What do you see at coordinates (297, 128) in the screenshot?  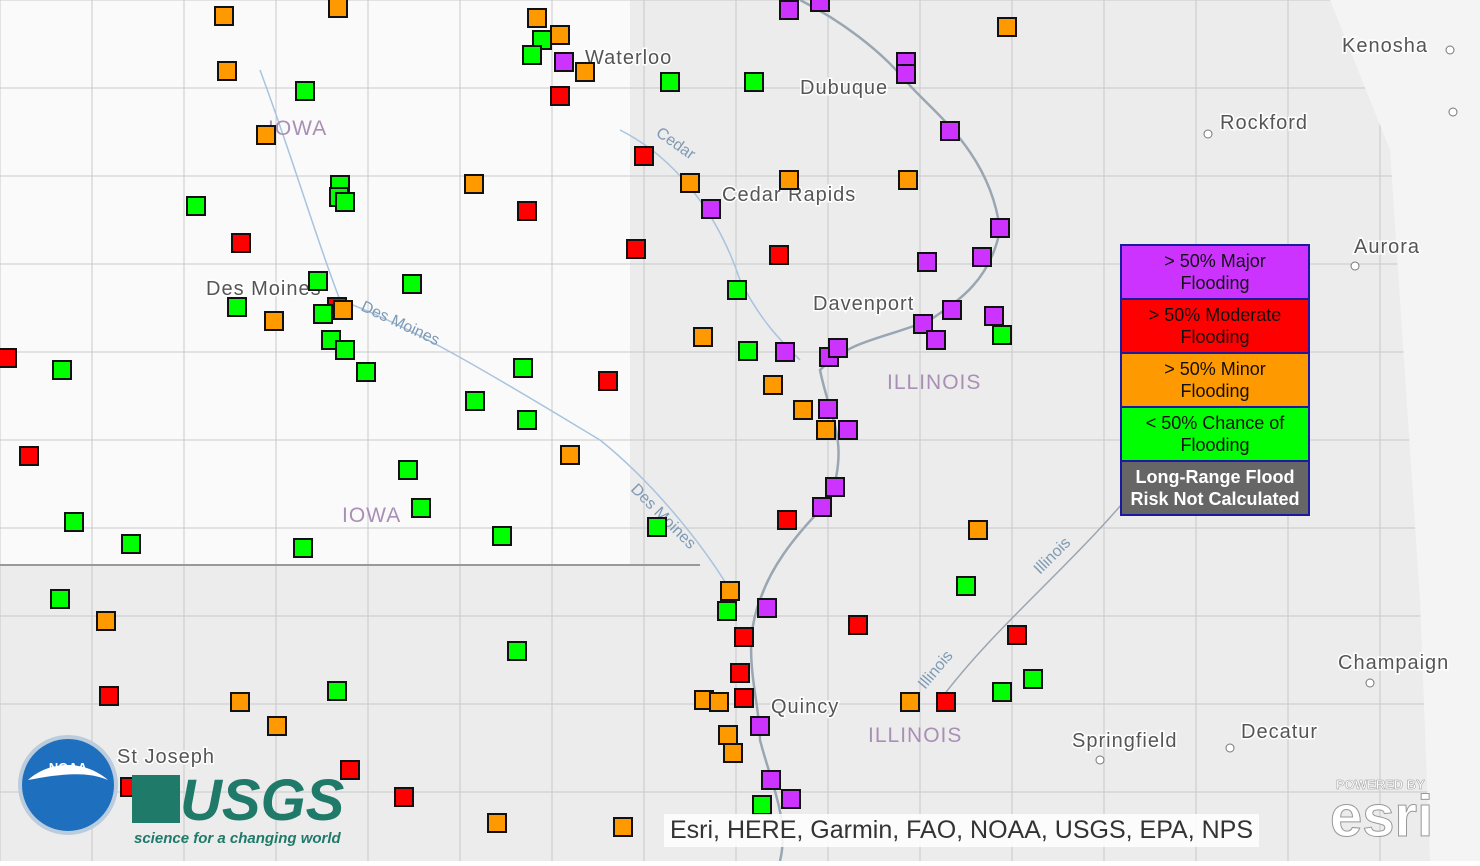 I see `state-label: IOWA` at bounding box center [297, 128].